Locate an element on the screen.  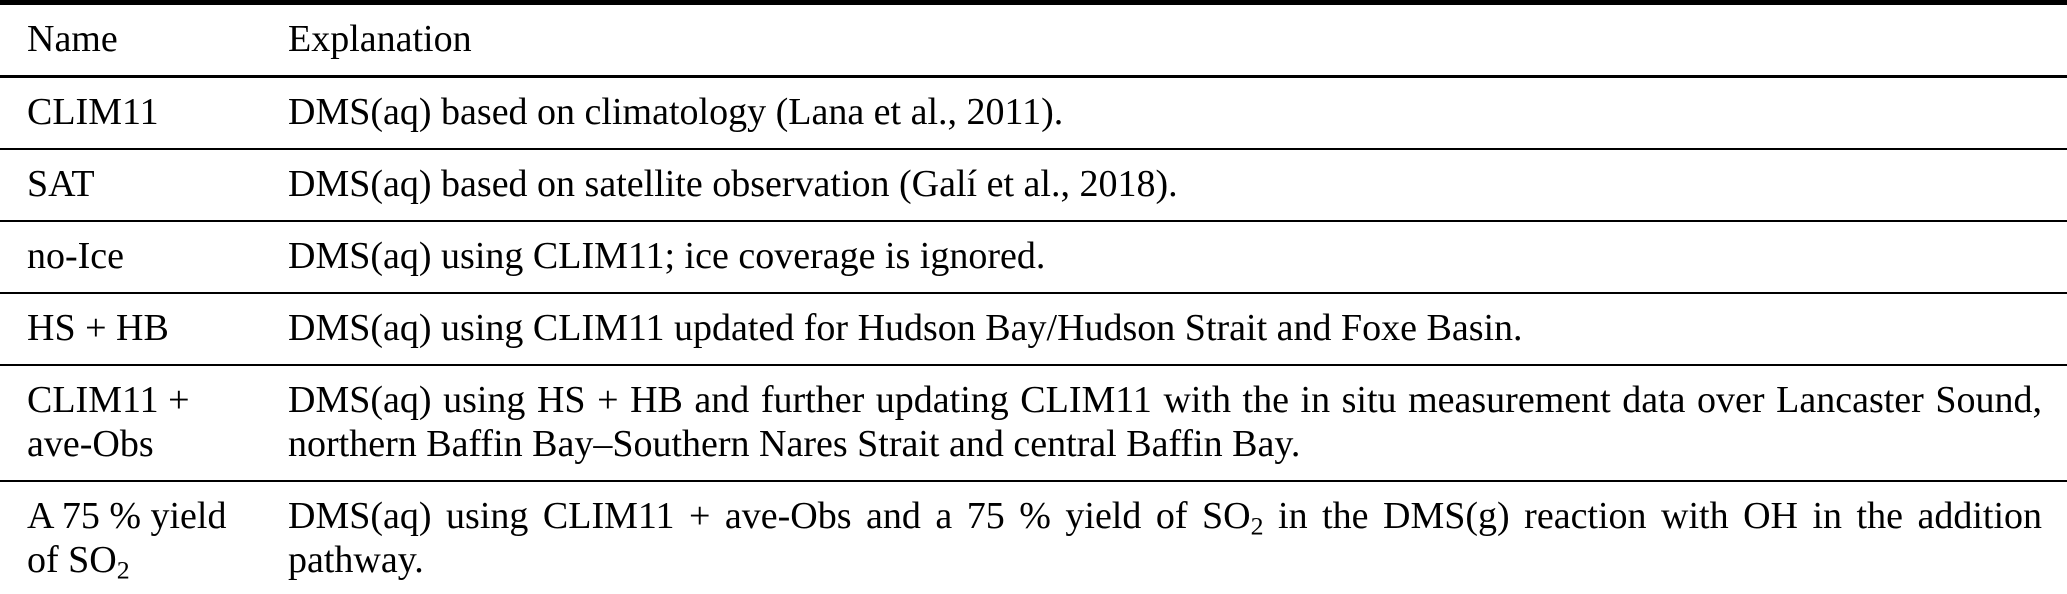
column-header-name: Name is located at coordinates (72, 39).